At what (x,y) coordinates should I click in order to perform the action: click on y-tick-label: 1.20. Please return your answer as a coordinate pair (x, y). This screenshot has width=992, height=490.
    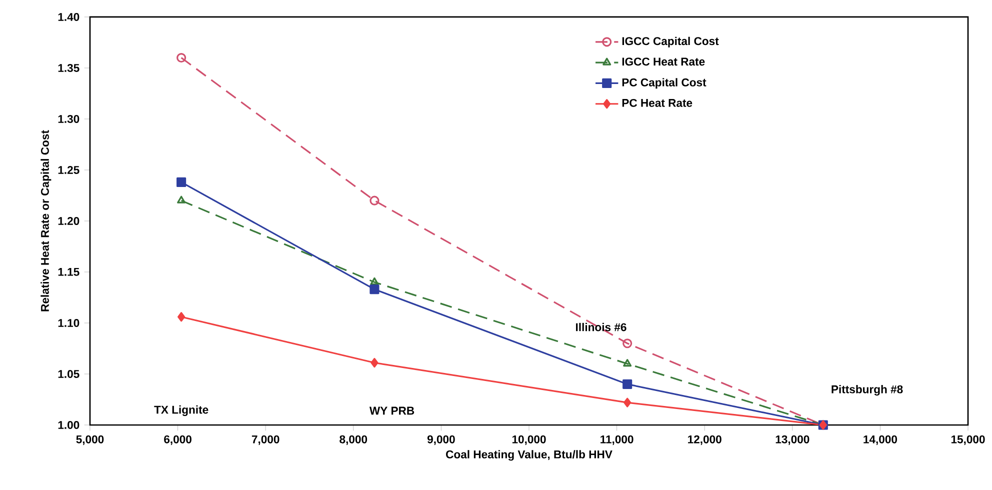
    Looking at the image, I should click on (69, 220).